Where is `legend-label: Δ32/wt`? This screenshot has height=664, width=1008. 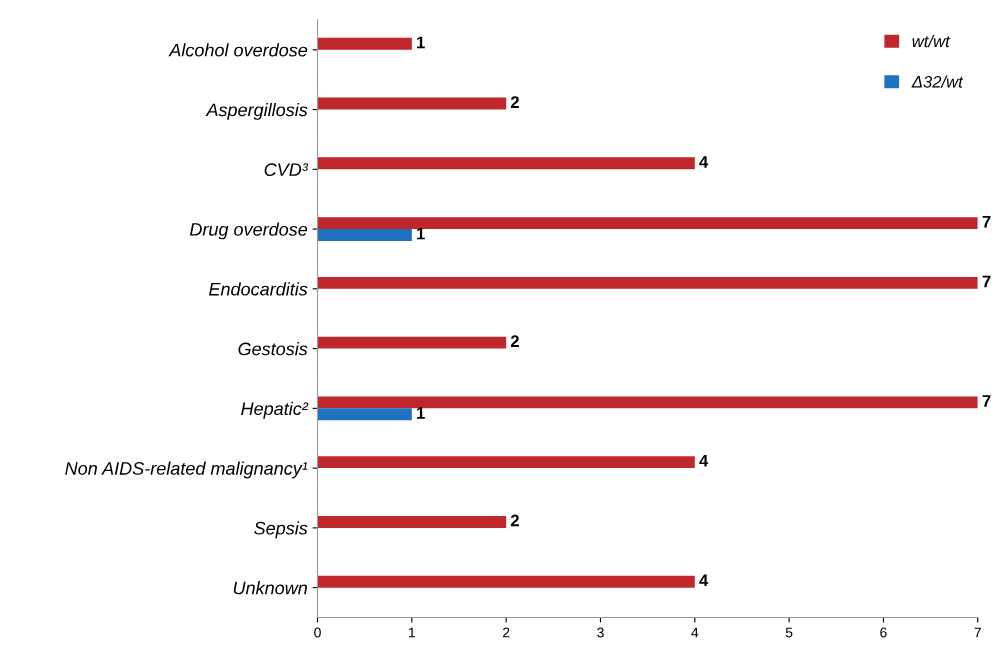 legend-label: Δ32/wt is located at coordinates (937, 81).